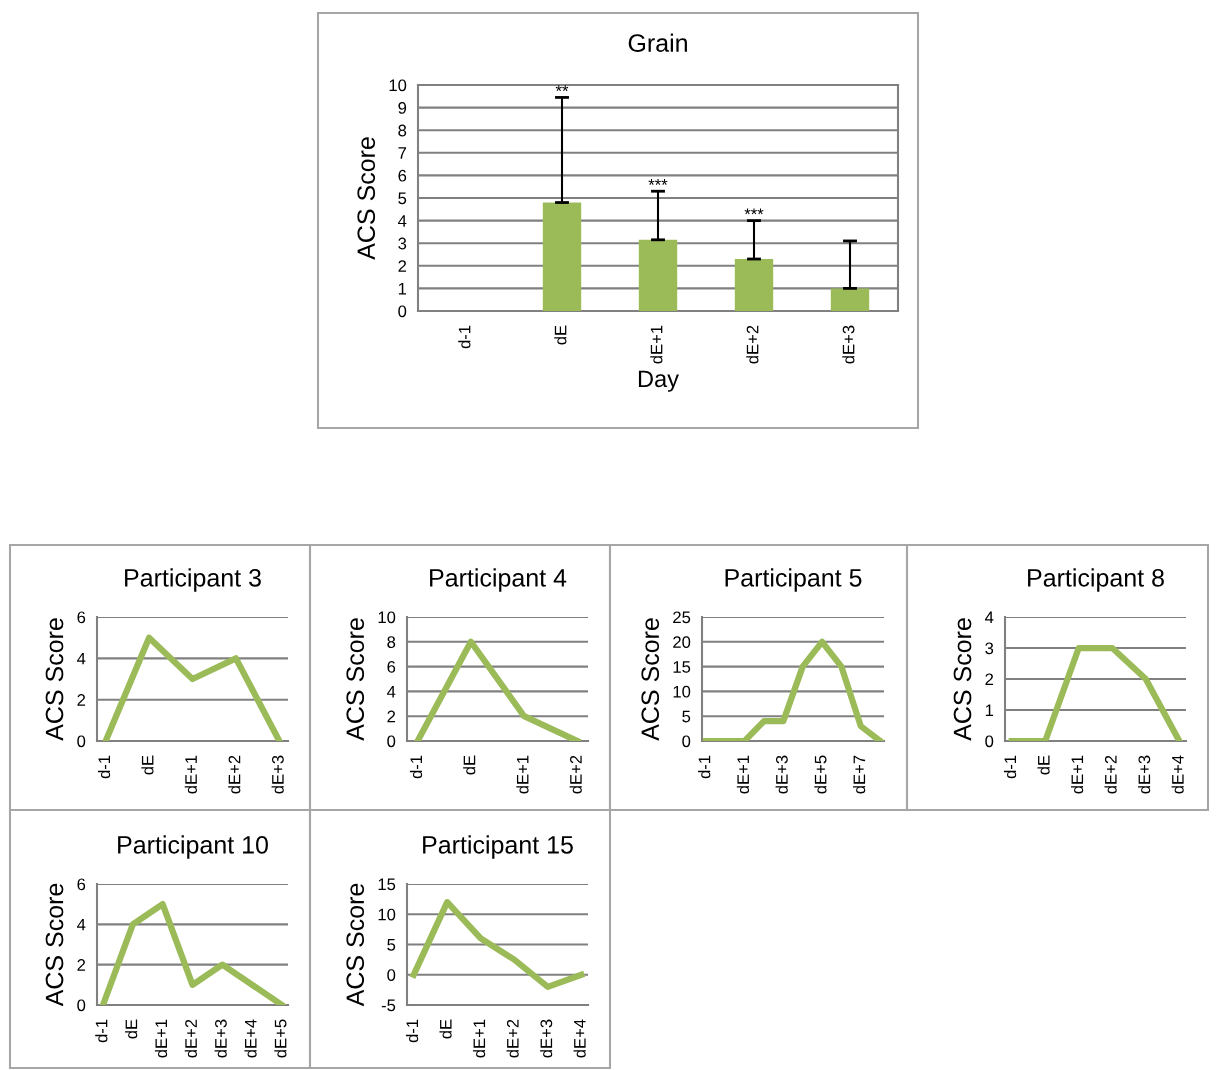  What do you see at coordinates (498, 580) in the screenshot?
I see `chart-title: Participant 4` at bounding box center [498, 580].